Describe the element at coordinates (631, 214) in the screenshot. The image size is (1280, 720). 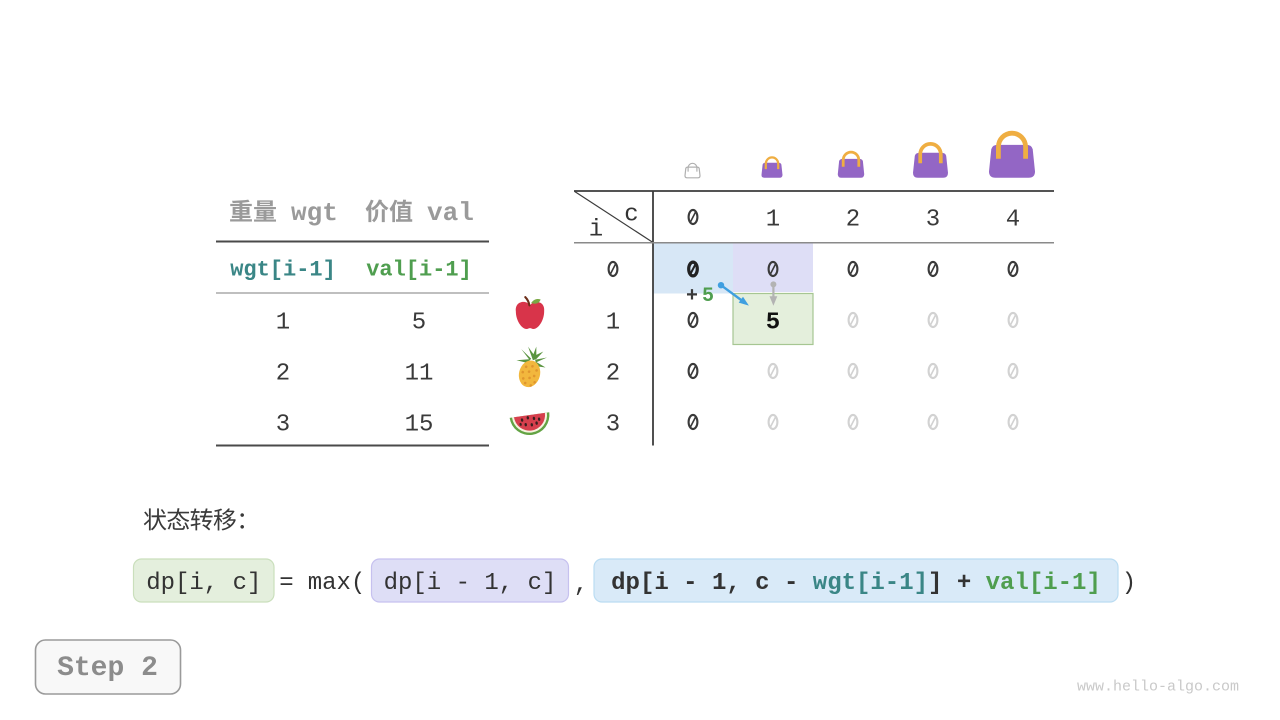
I see `svg-text: c` at that location.